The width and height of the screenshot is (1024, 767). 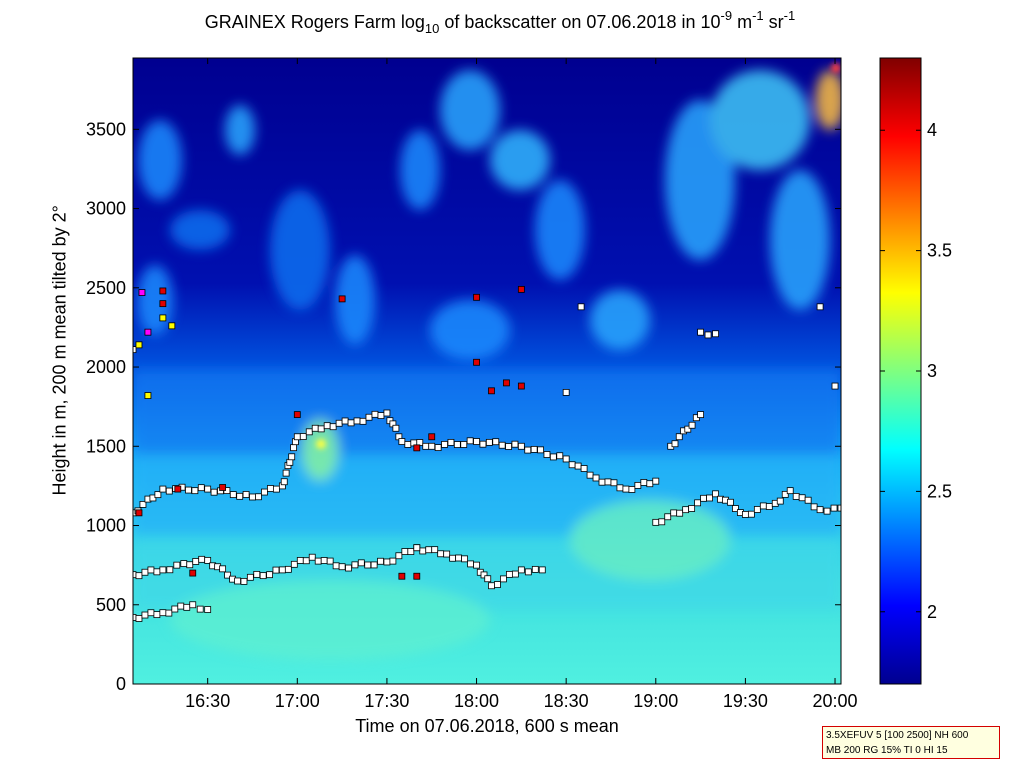 What do you see at coordinates (386, 701) in the screenshot?
I see `x-tick-label: 17:30` at bounding box center [386, 701].